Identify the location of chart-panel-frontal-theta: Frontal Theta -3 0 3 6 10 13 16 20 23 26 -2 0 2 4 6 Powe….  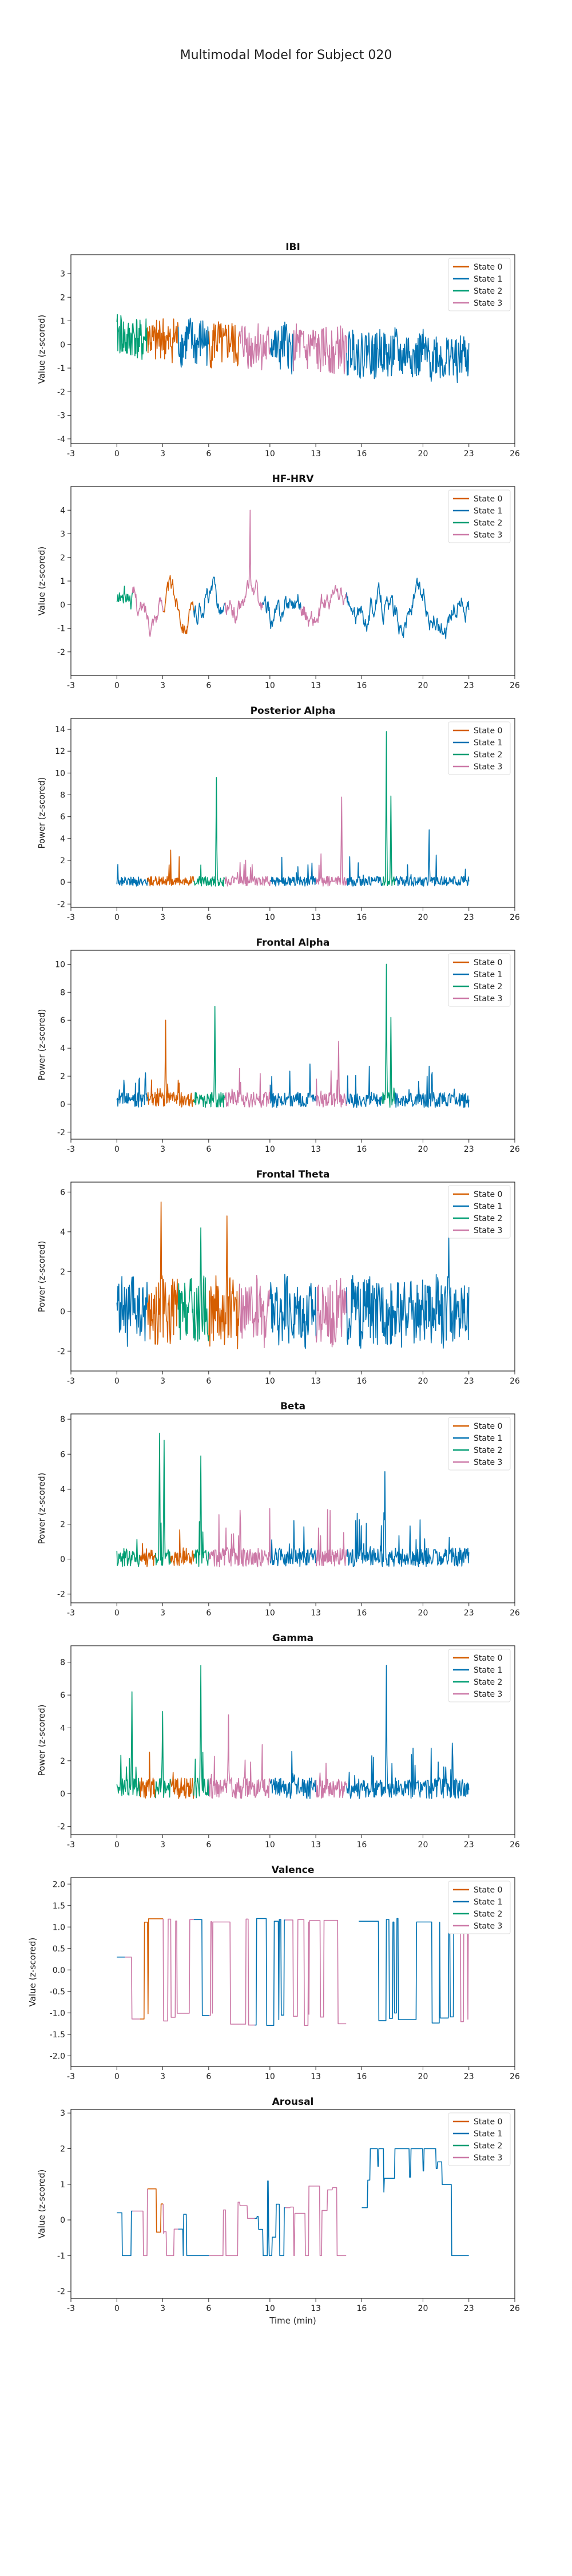
(278, 1277).